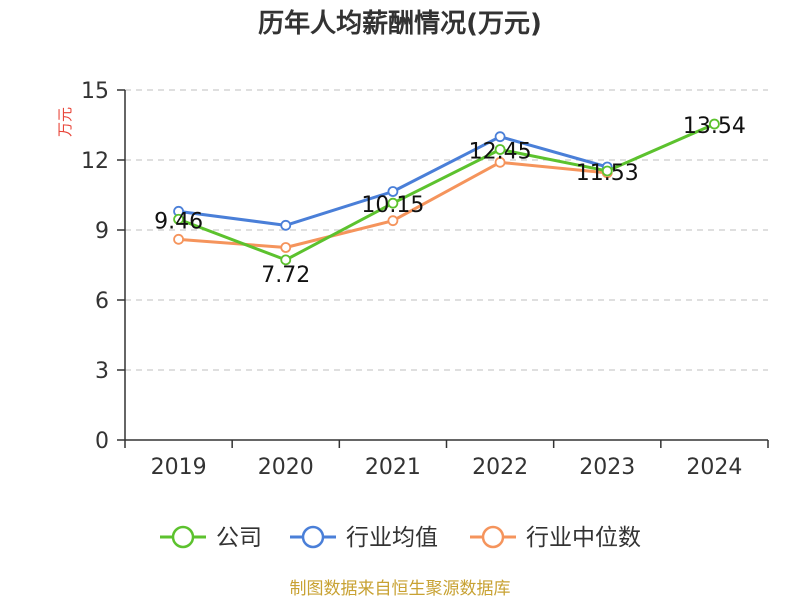 The width and height of the screenshot is (800, 600). I want to click on data-label: 9.46, so click(178, 221).